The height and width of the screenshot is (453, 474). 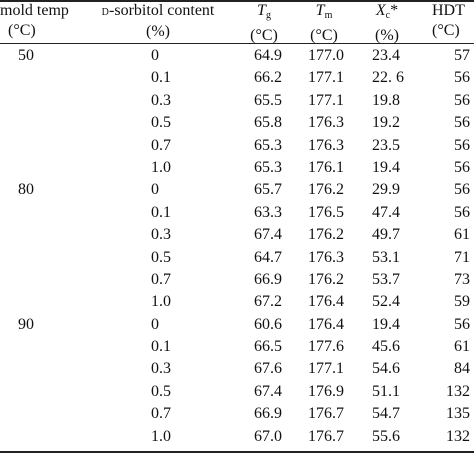 What do you see at coordinates (268, 55) in the screenshot?
I see `cell-tg: 64.9` at bounding box center [268, 55].